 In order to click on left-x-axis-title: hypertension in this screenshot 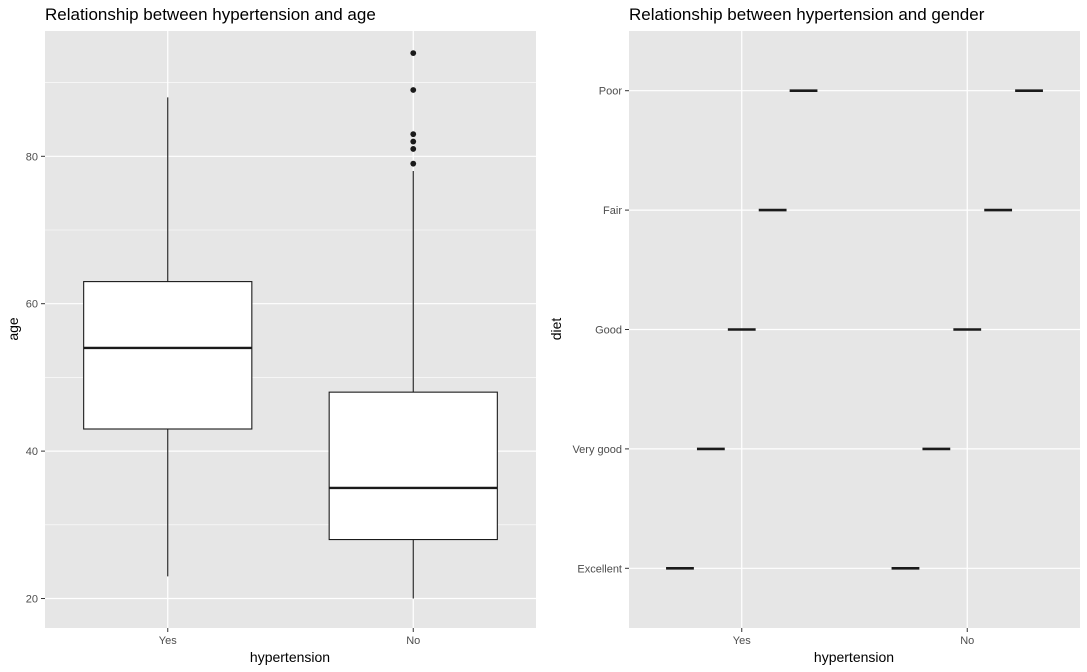, I will do `click(290, 657)`.